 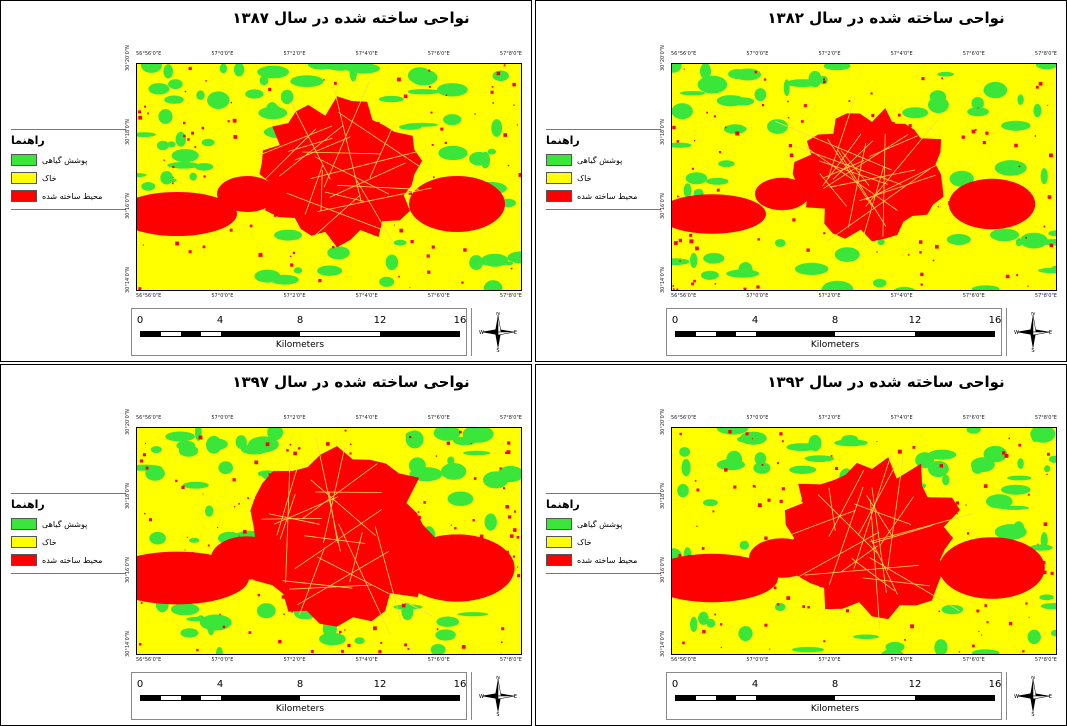 What do you see at coordinates (834, 696) in the screenshot?
I see `scale-bar: 0 4 8 12 16 Kilometers` at bounding box center [834, 696].